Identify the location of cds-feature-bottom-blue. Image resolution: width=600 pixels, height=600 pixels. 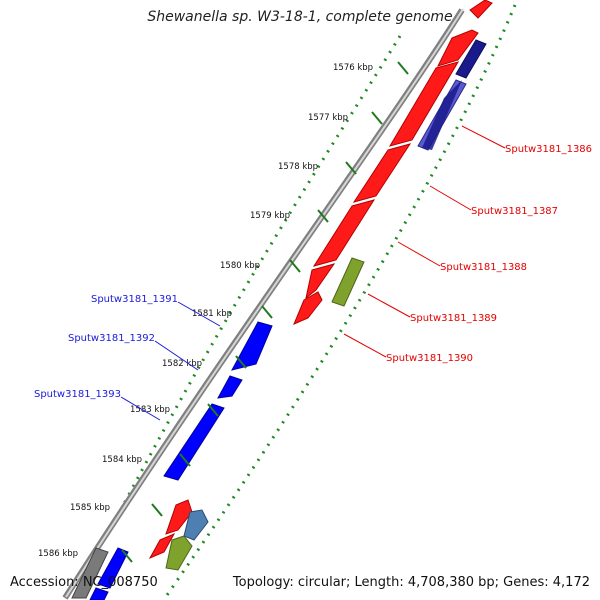
(113, 568).